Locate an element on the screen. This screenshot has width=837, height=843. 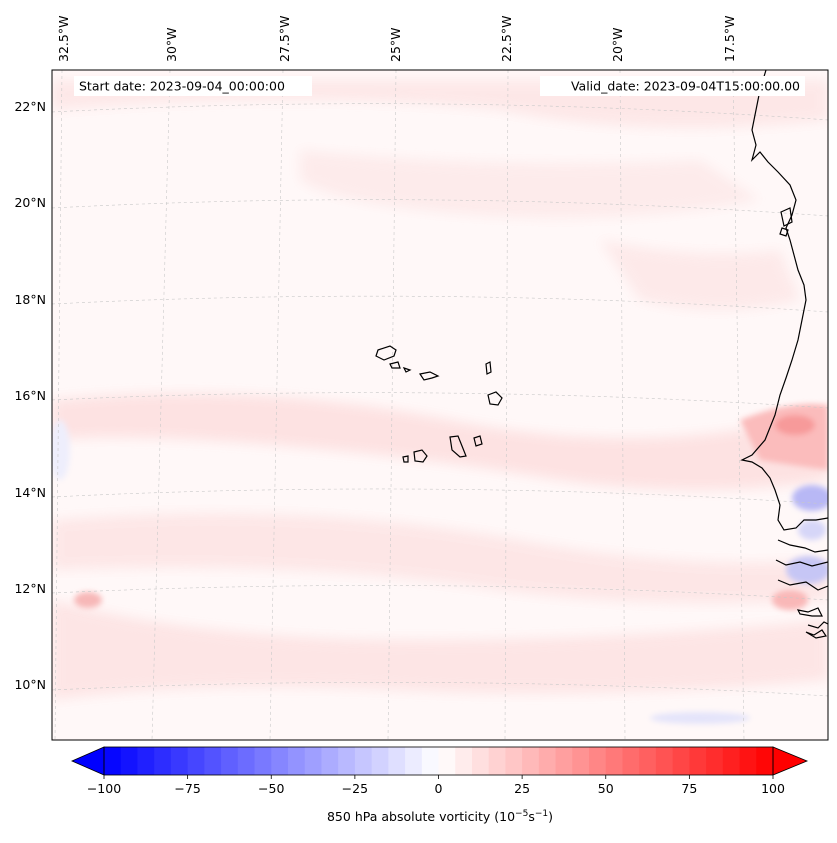
colorbar-tick-label: 0 is located at coordinates (439, 788).